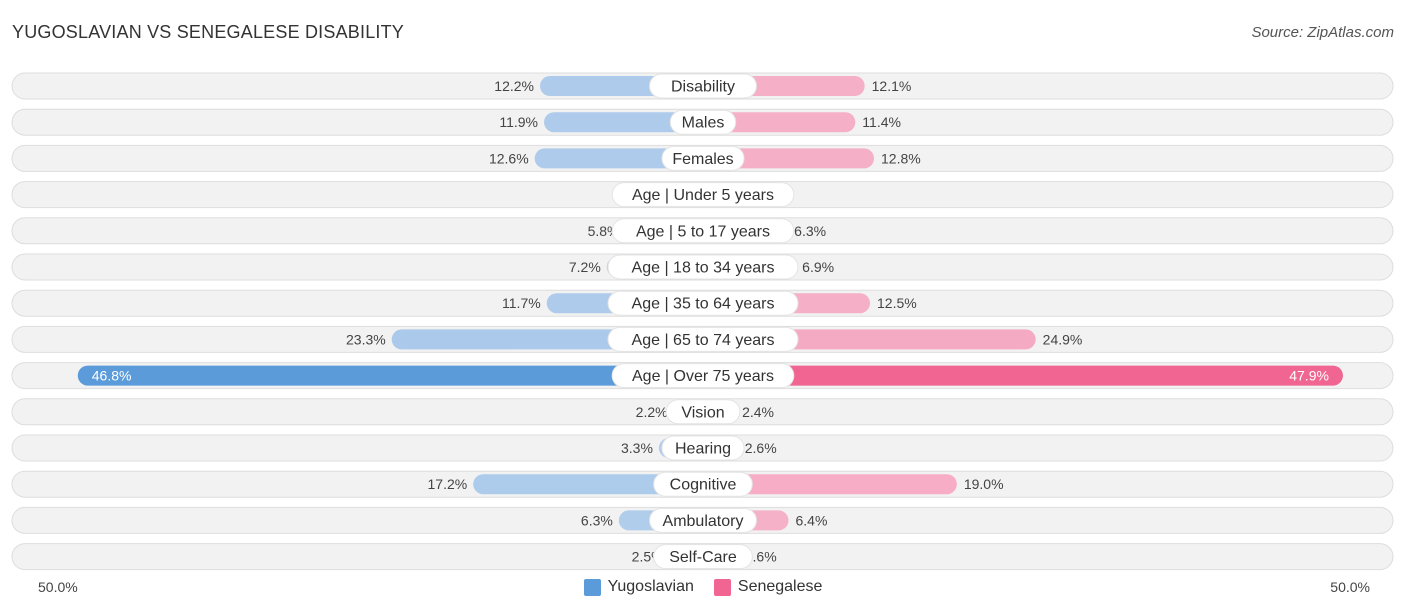 The image size is (1406, 612). I want to click on category-label: Hearing, so click(703, 449).